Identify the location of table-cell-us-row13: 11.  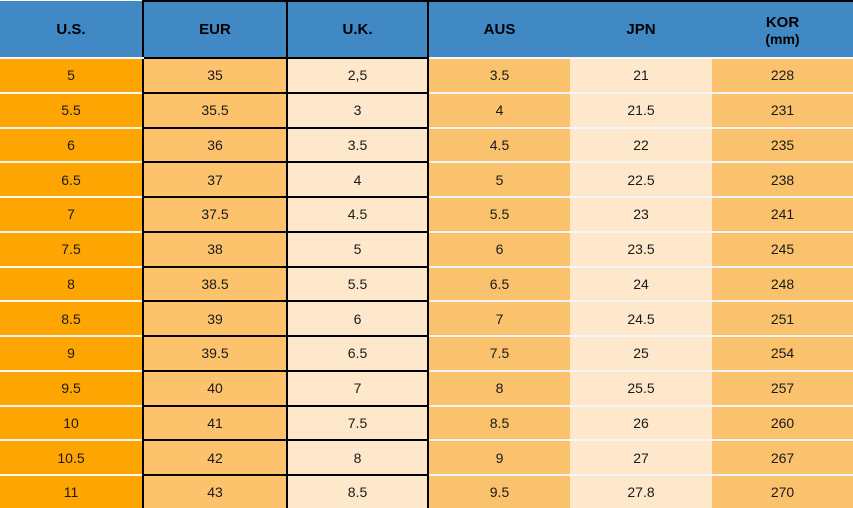
(72, 491).